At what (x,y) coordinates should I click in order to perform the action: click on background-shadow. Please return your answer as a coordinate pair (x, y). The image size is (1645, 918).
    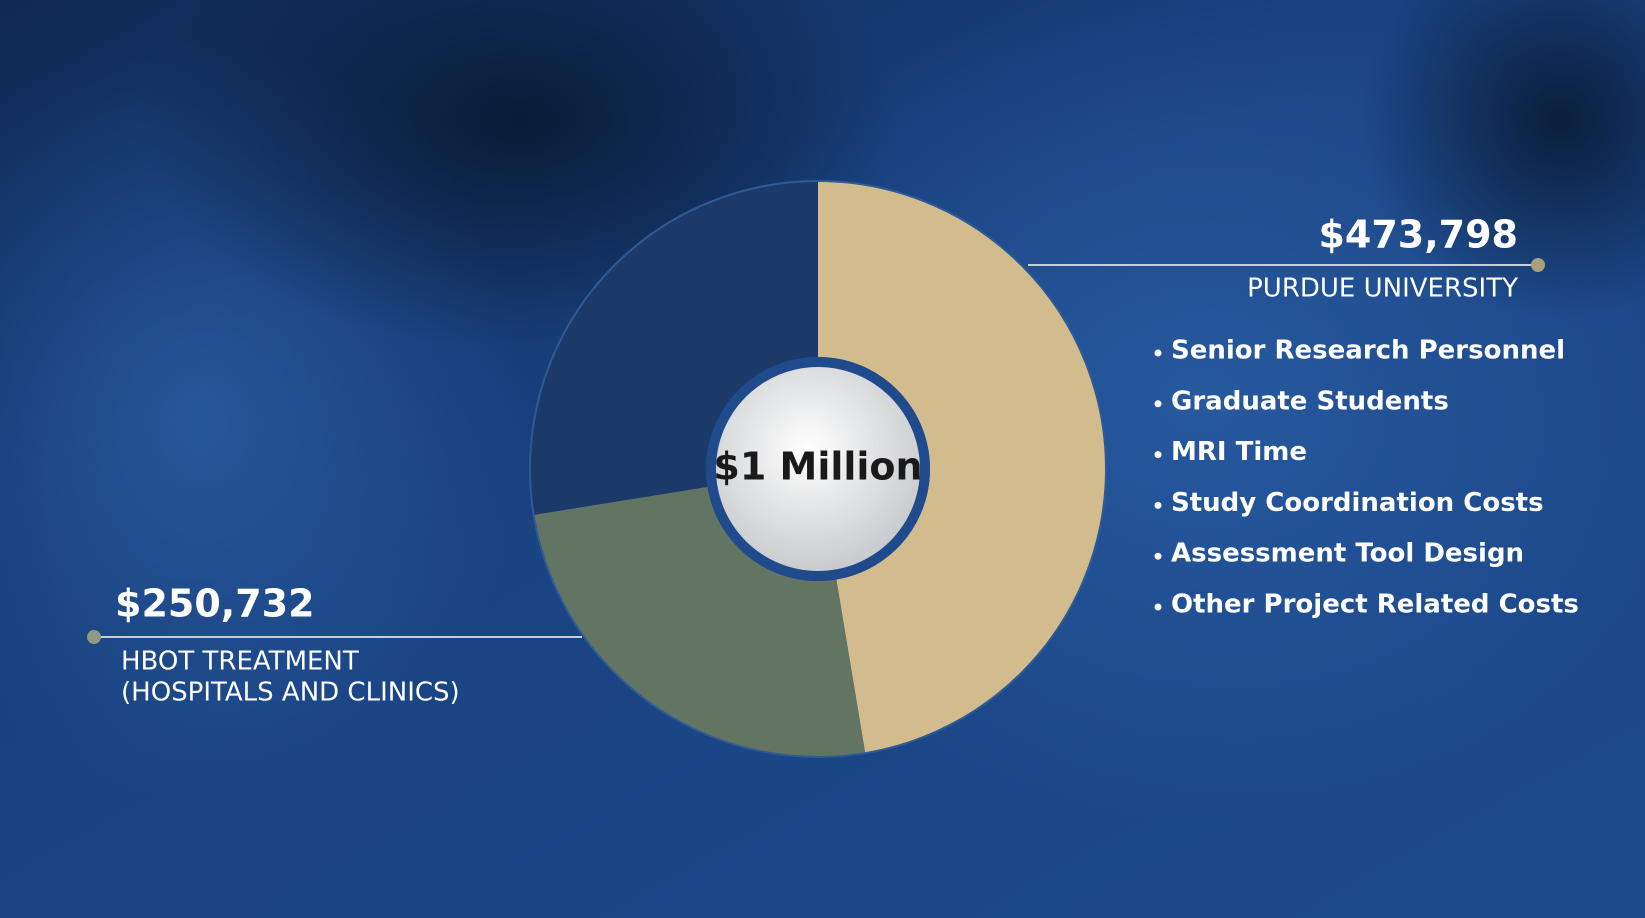
    Looking at the image, I should click on (1502, 160).